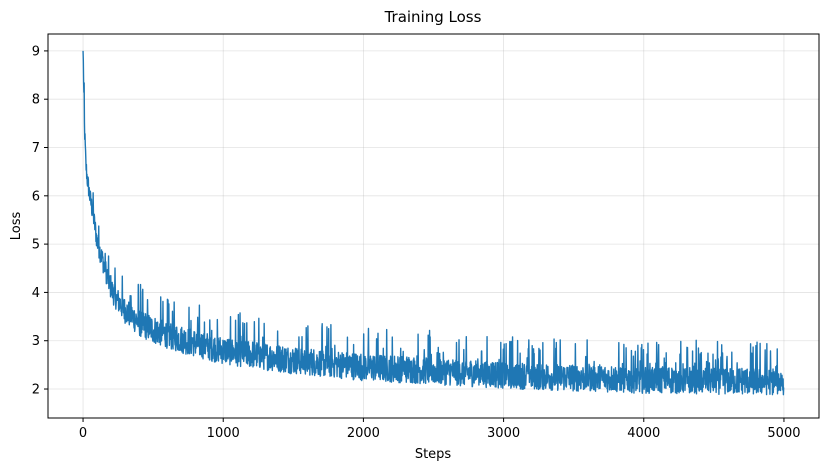  I want to click on y-tick-label: 3, so click(36, 341).